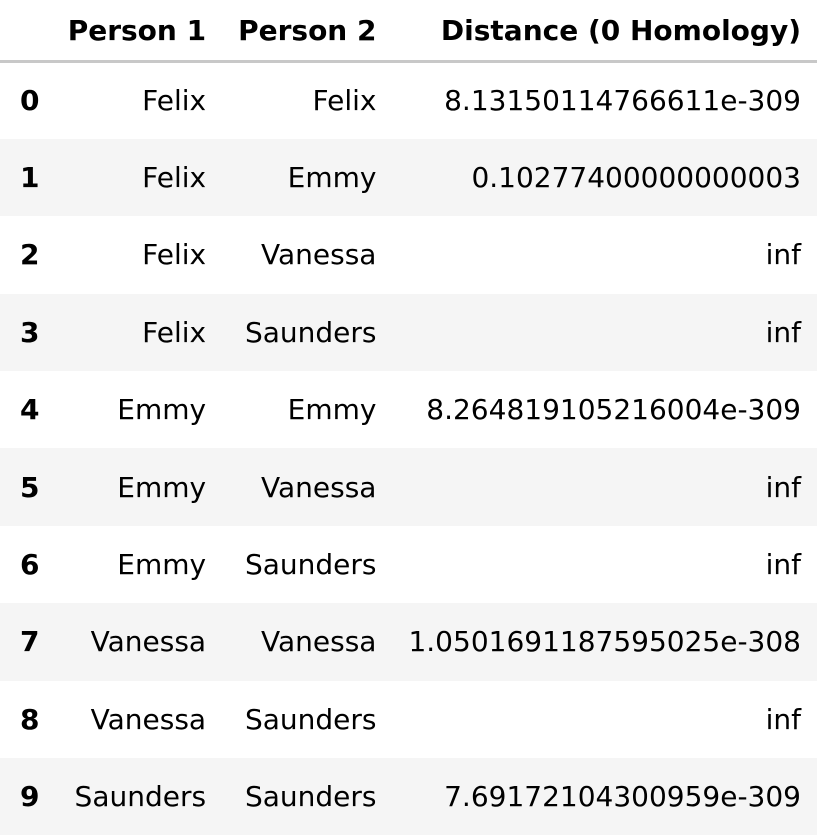  I want to click on column-header-person-1: Person 1, so click(137, 31).